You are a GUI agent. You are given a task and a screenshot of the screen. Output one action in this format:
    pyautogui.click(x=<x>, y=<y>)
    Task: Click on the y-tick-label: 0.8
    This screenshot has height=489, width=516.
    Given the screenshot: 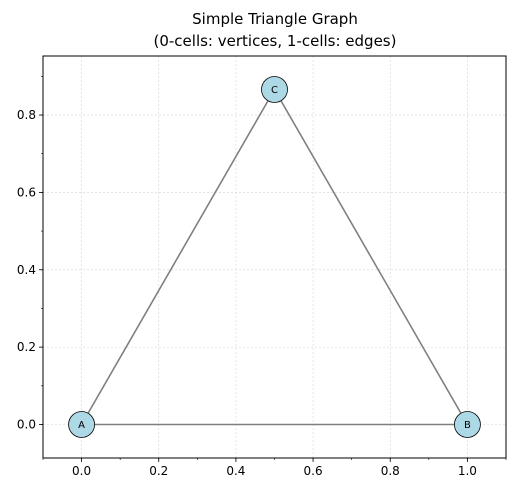 What is the action you would take?
    pyautogui.click(x=26, y=115)
    